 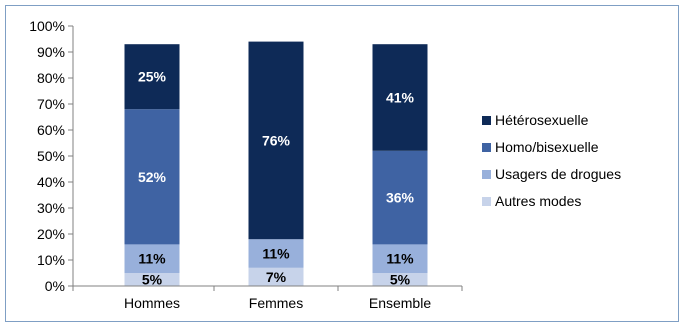 I want to click on y-tick-label: 0%, so click(x=55, y=286).